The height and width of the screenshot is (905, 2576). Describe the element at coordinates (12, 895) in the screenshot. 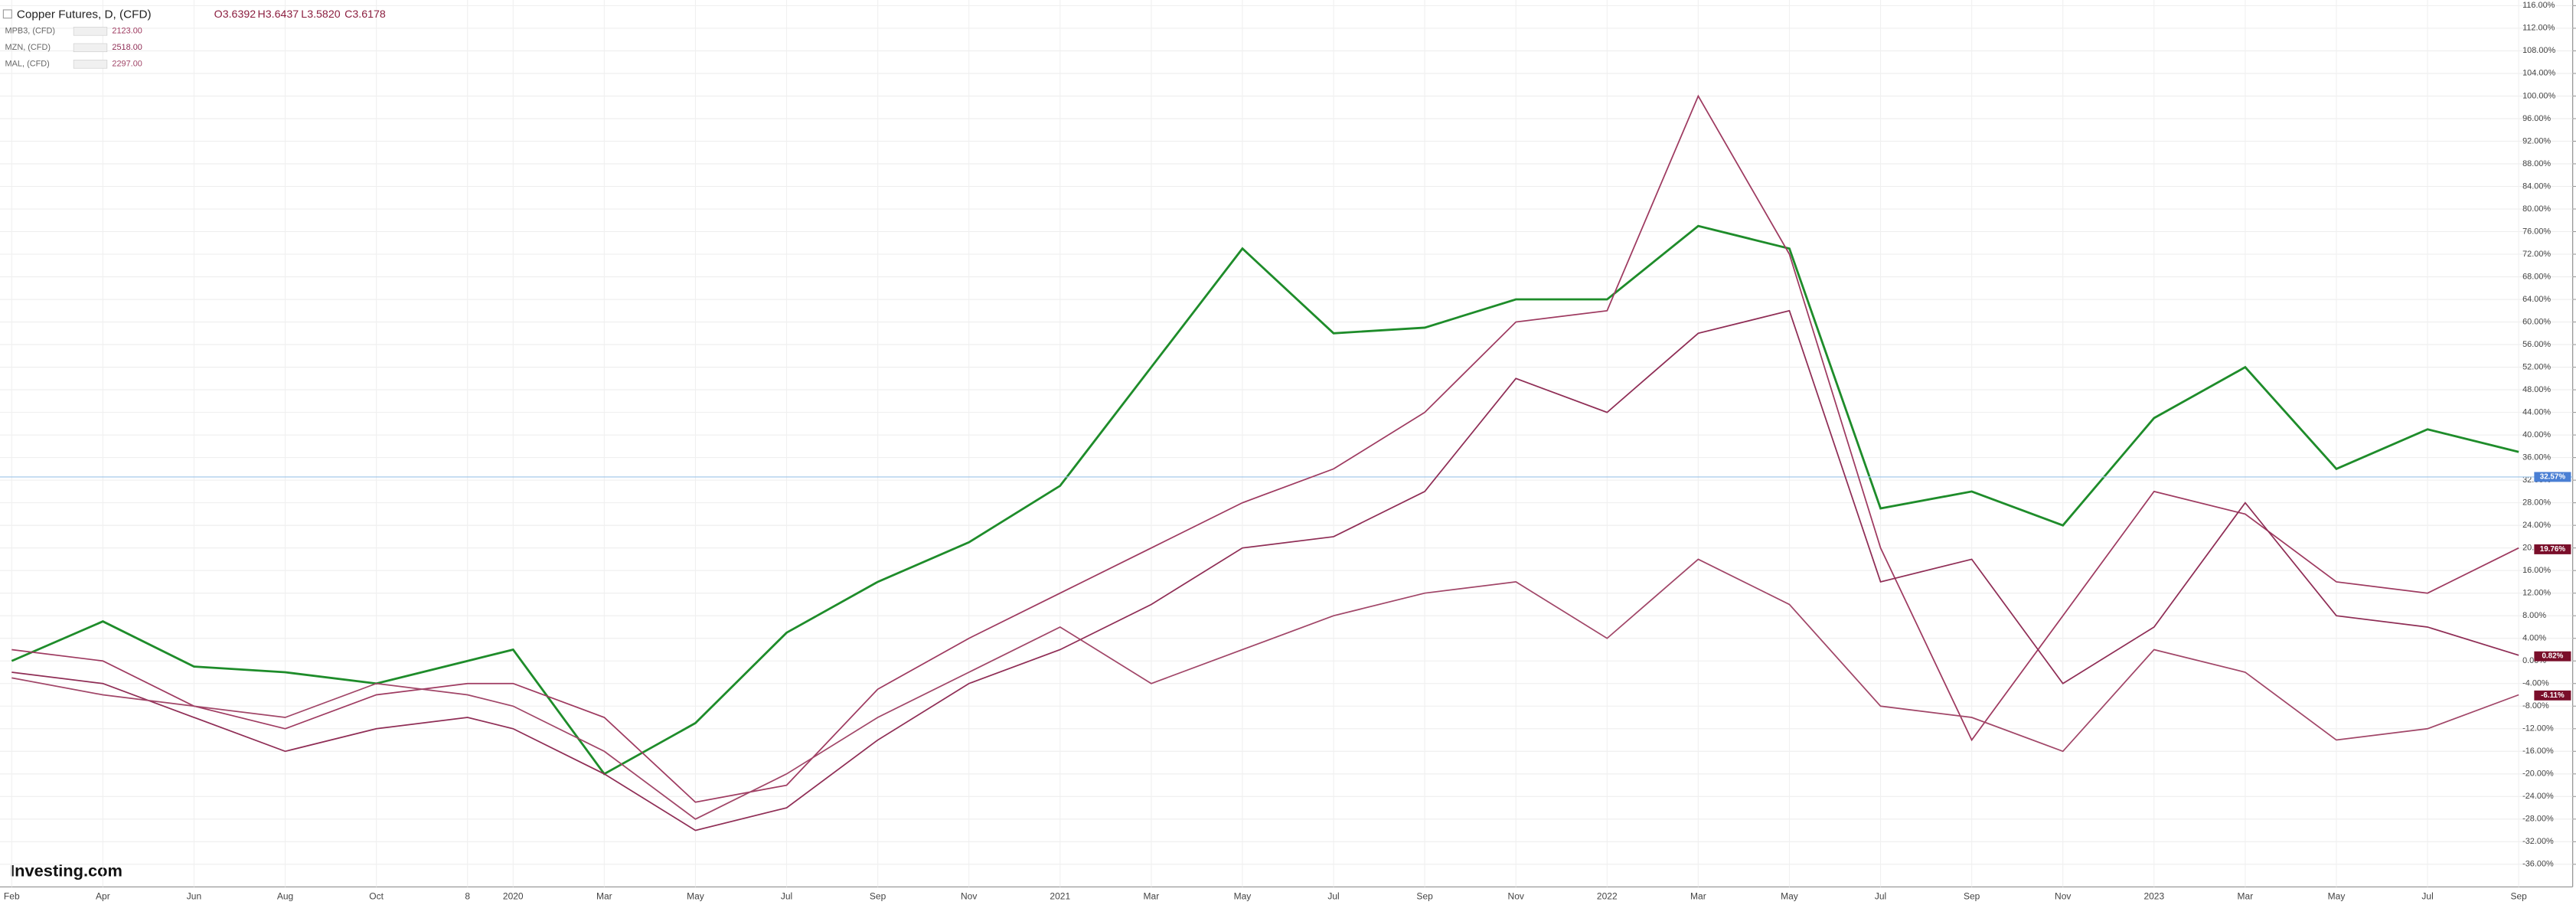

I see `x-tick-label: Feb` at that location.